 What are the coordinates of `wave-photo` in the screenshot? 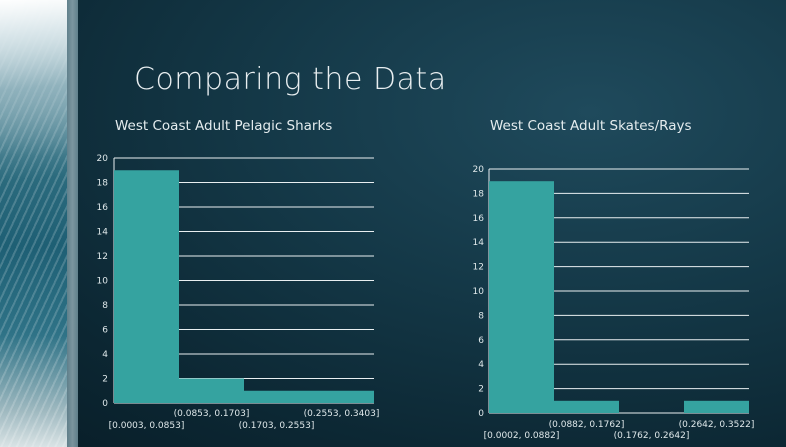 It's located at (33, 223).